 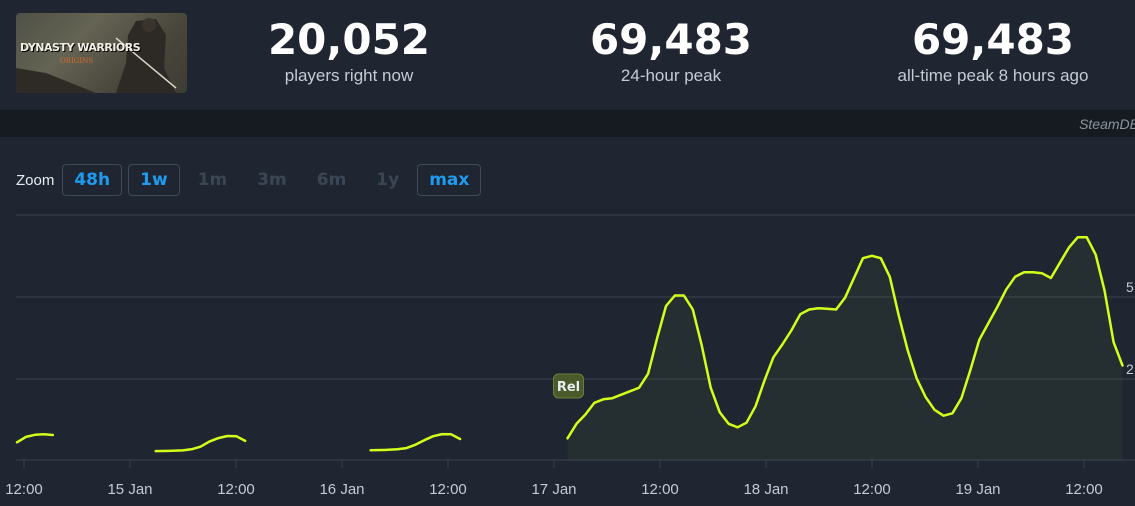 What do you see at coordinates (349, 39) in the screenshot?
I see `stat-value: 20,052` at bounding box center [349, 39].